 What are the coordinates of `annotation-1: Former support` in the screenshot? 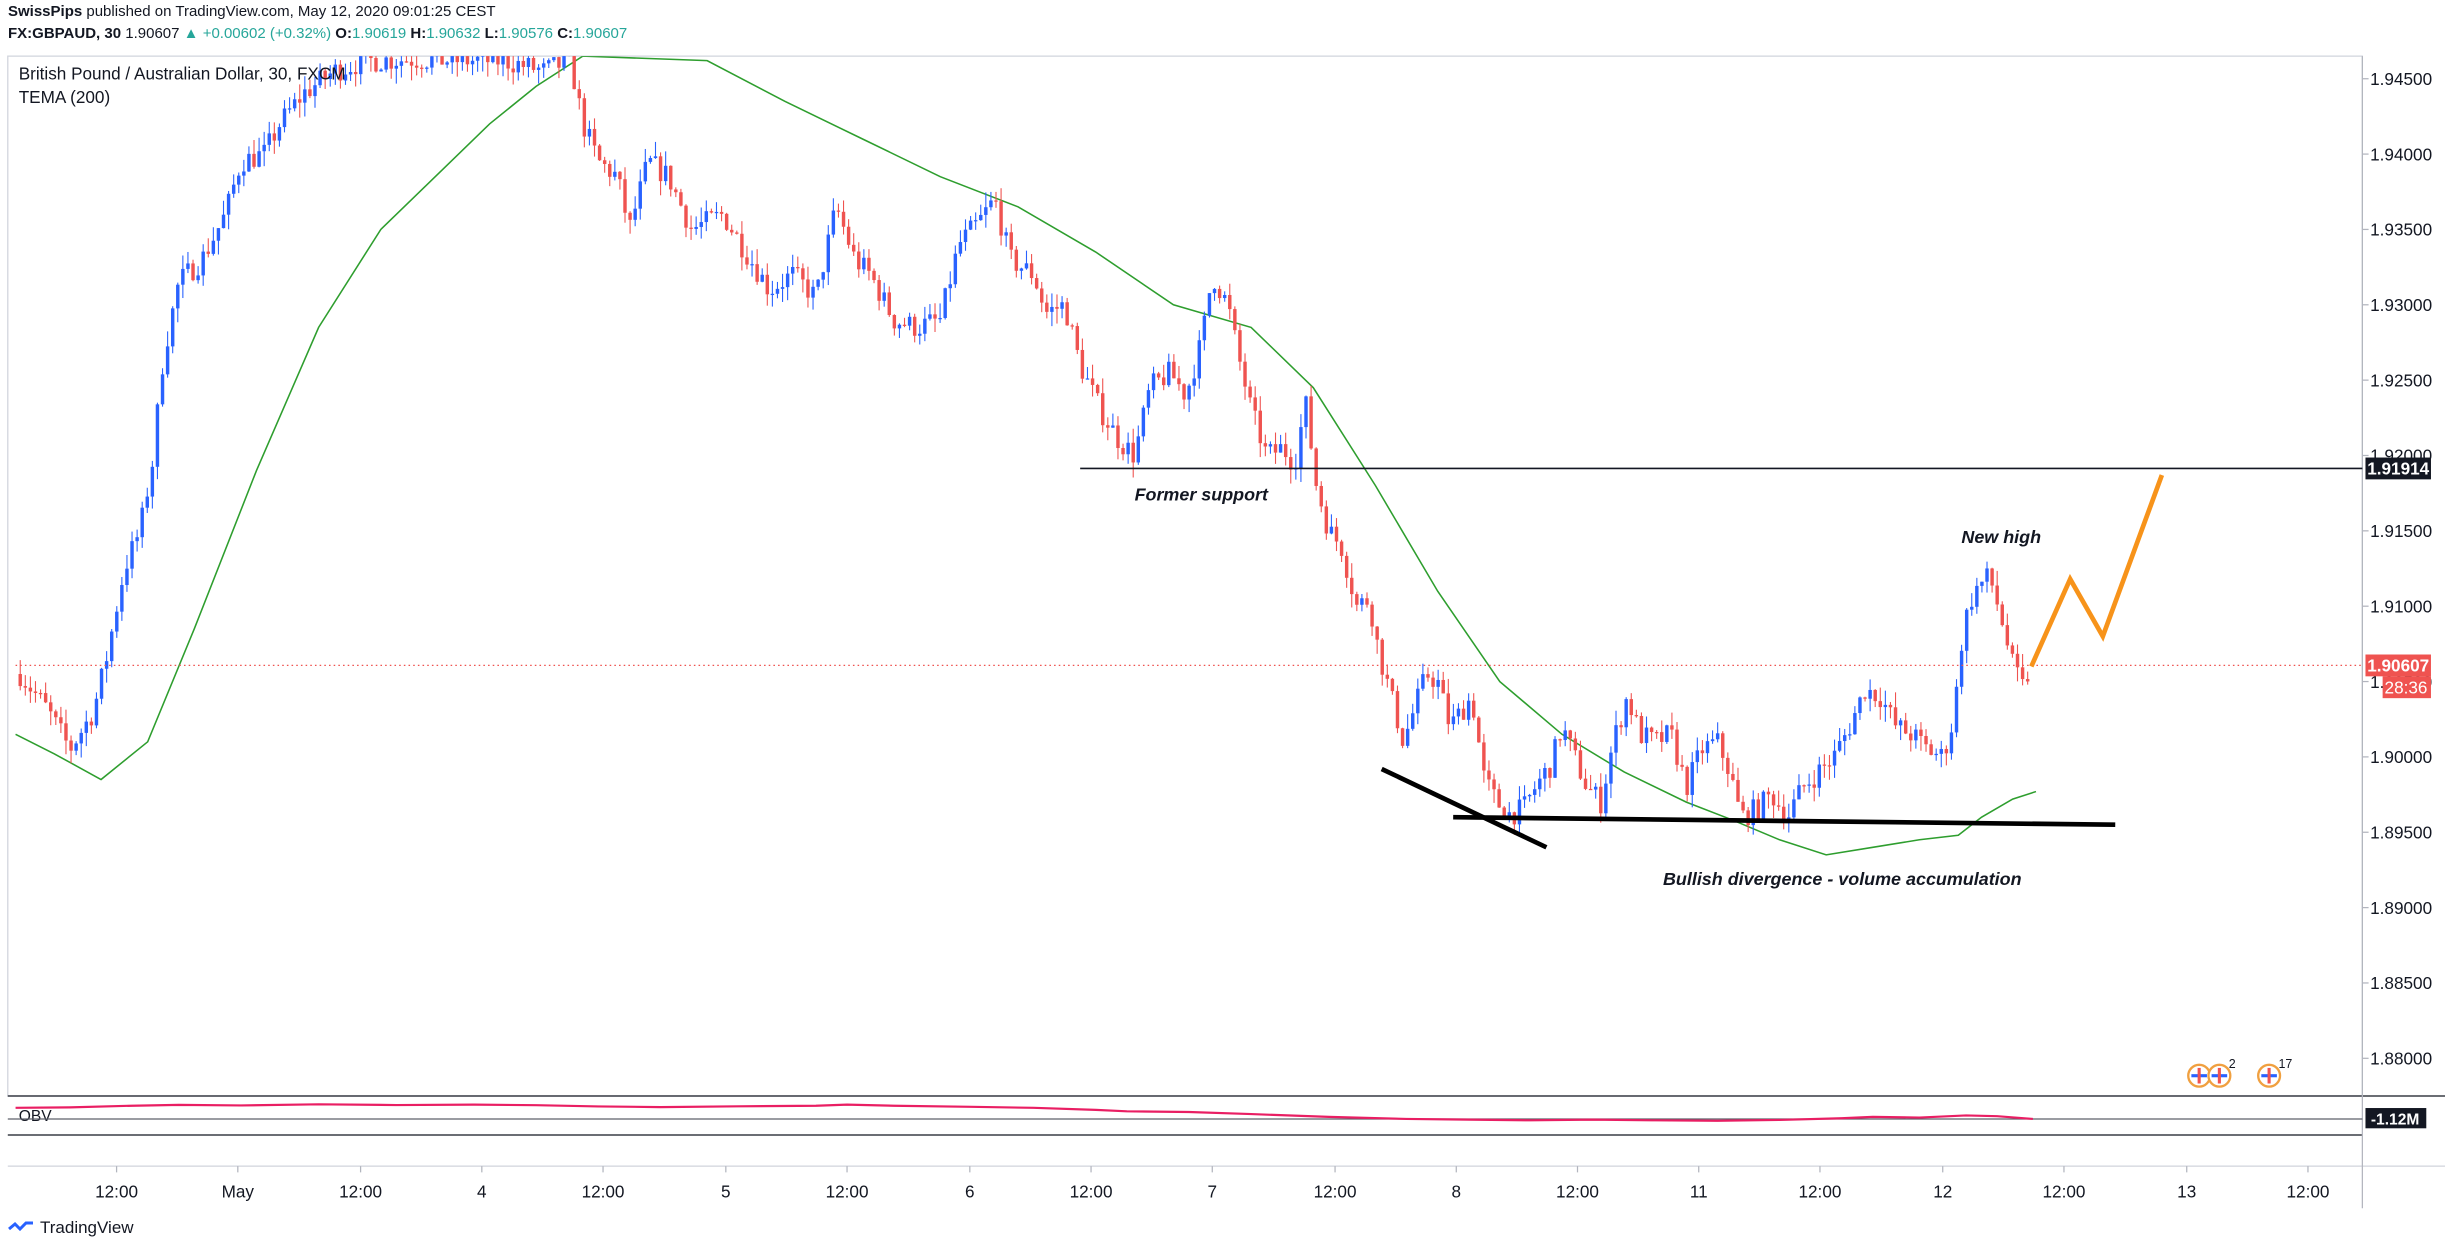 It's located at (1202, 495).